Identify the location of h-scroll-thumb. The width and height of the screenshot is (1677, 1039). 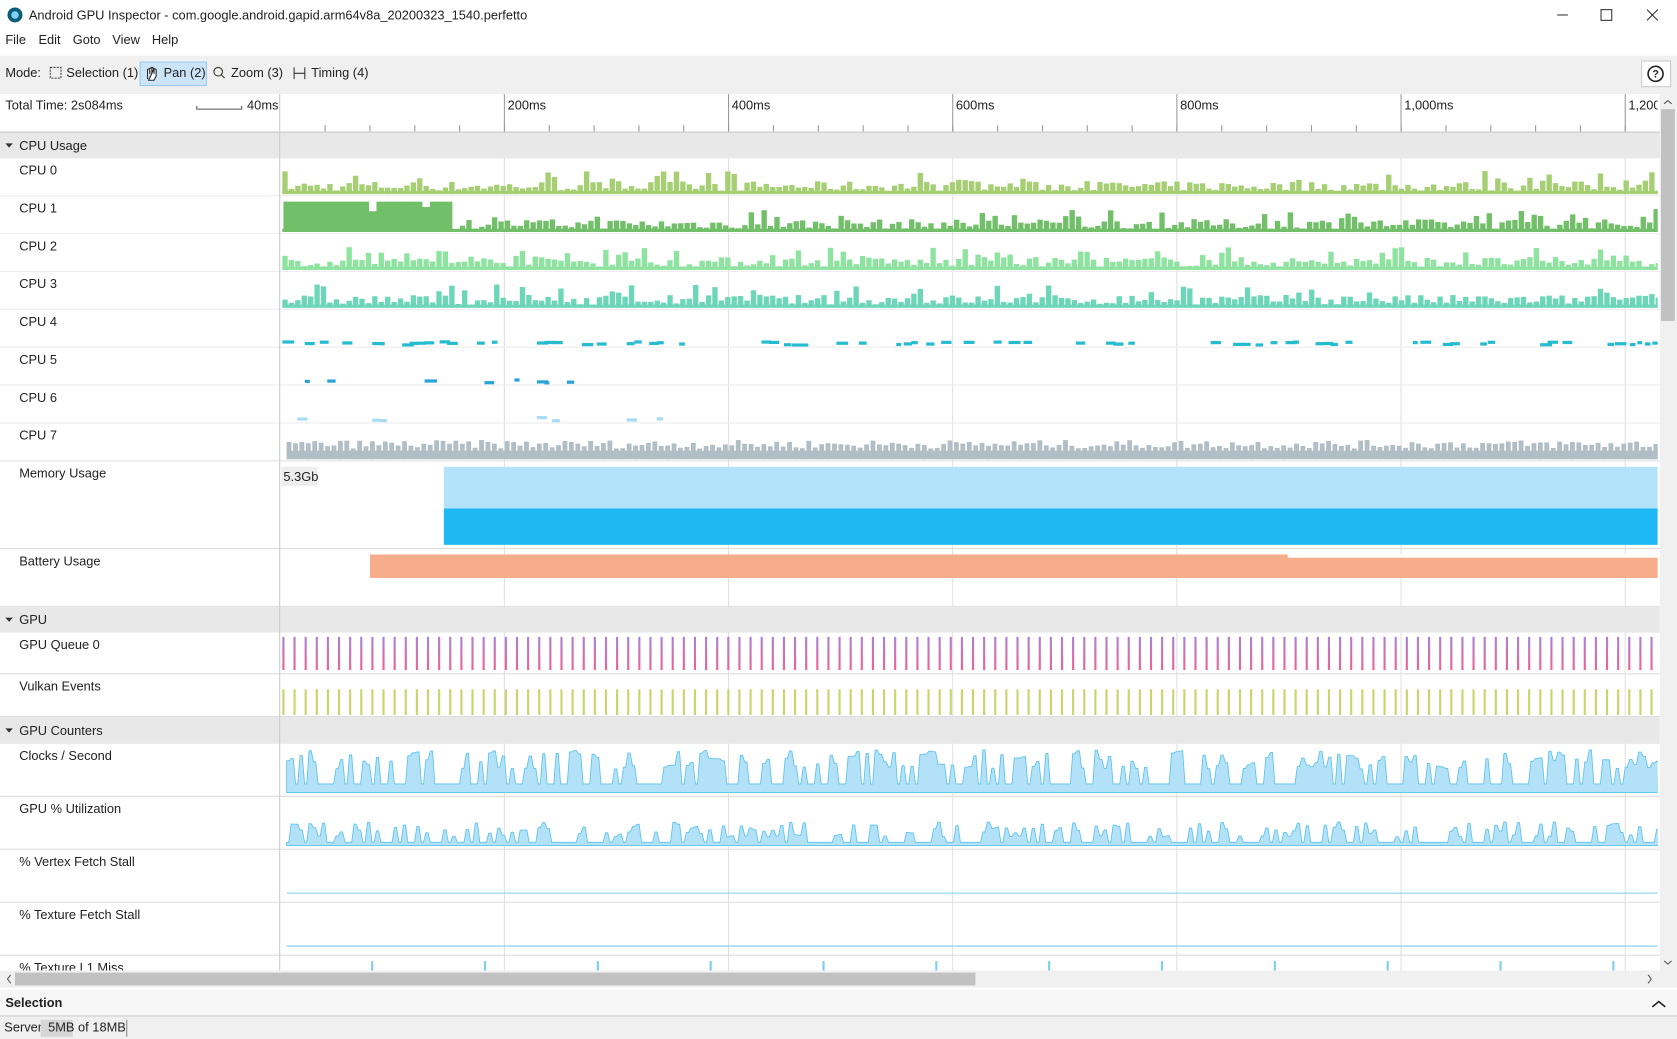
(495, 979).